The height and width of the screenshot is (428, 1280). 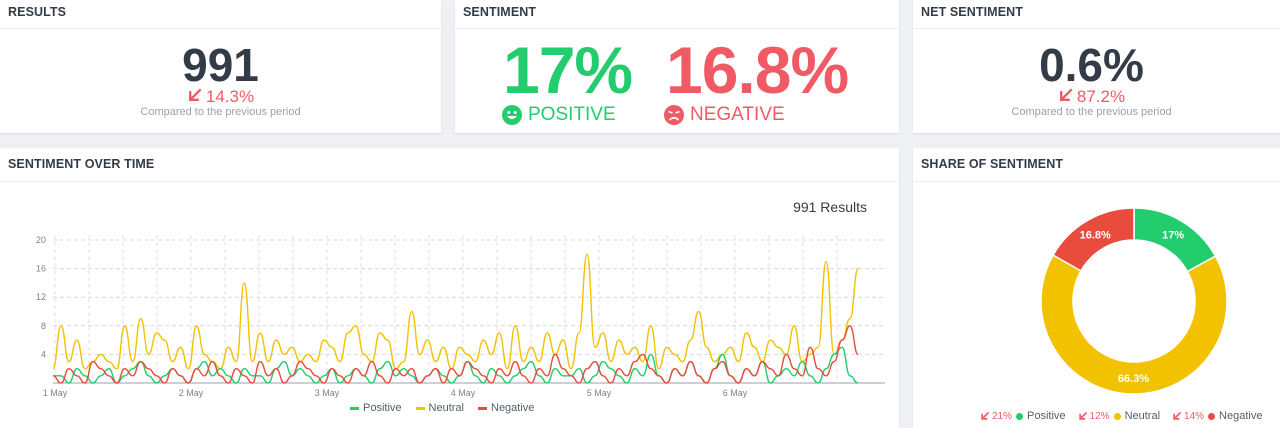 What do you see at coordinates (513, 408) in the screenshot?
I see `legend-negative-label: Negative` at bounding box center [513, 408].